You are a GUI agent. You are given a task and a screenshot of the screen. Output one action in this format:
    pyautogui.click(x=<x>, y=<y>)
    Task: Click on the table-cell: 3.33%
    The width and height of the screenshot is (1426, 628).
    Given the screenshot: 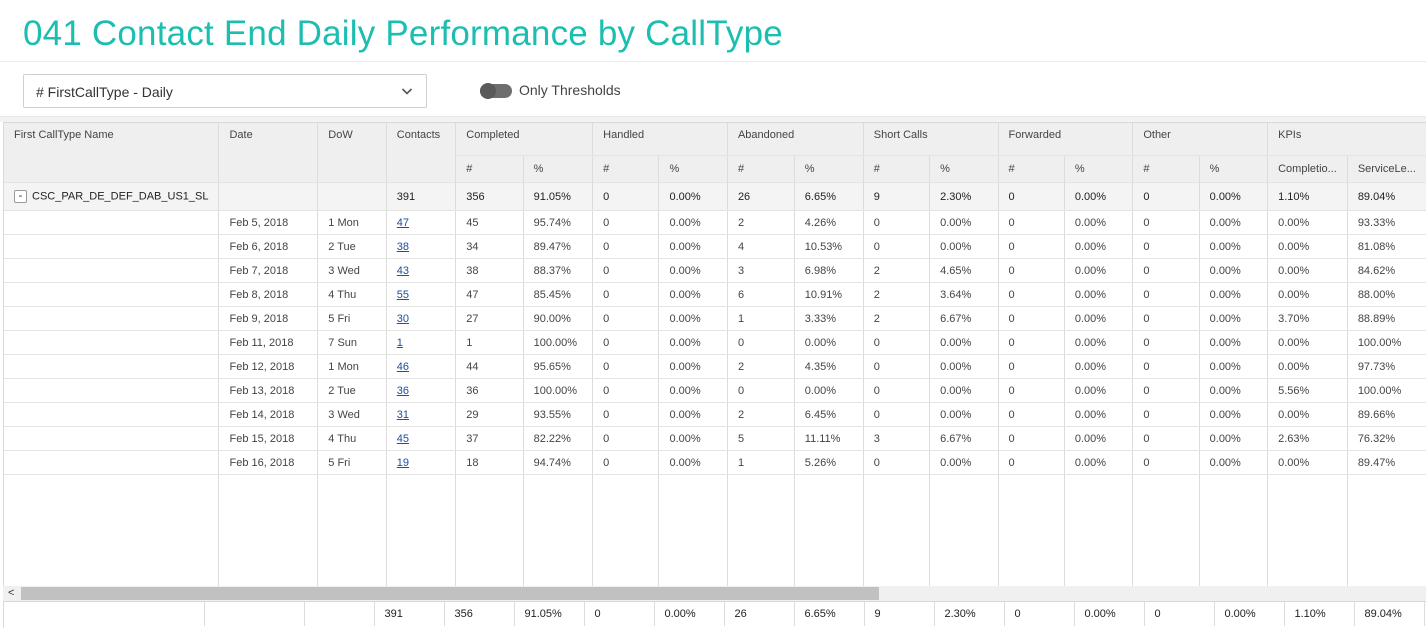 What is the action you would take?
    pyautogui.click(x=829, y=318)
    